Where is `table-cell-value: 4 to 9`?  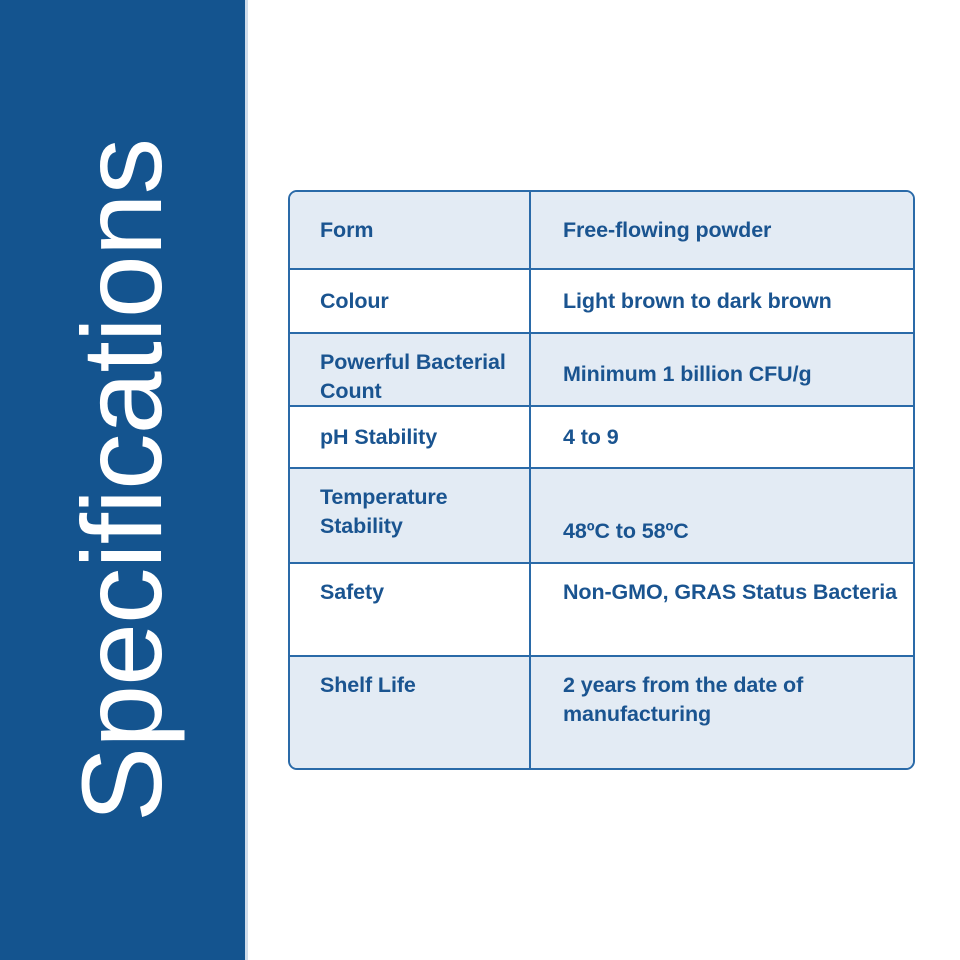
table-cell-value: 4 to 9 is located at coordinates (722, 437).